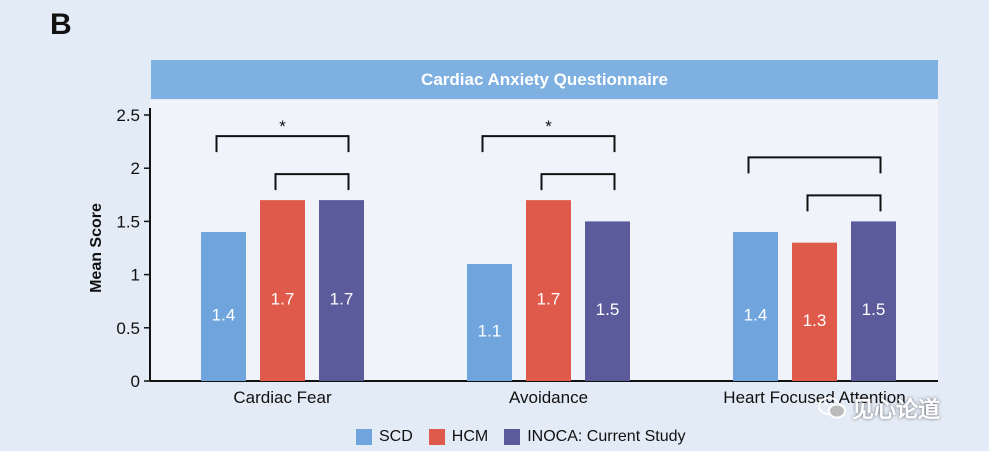 This screenshot has width=989, height=451. What do you see at coordinates (135, 381) in the screenshot?
I see `y-tick-label: 0` at bounding box center [135, 381].